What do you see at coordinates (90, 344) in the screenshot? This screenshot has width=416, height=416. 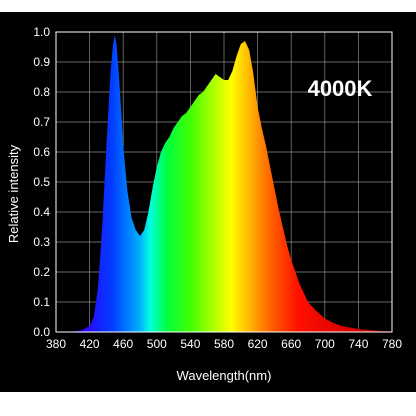 I see `x-tick-label: 420` at bounding box center [90, 344].